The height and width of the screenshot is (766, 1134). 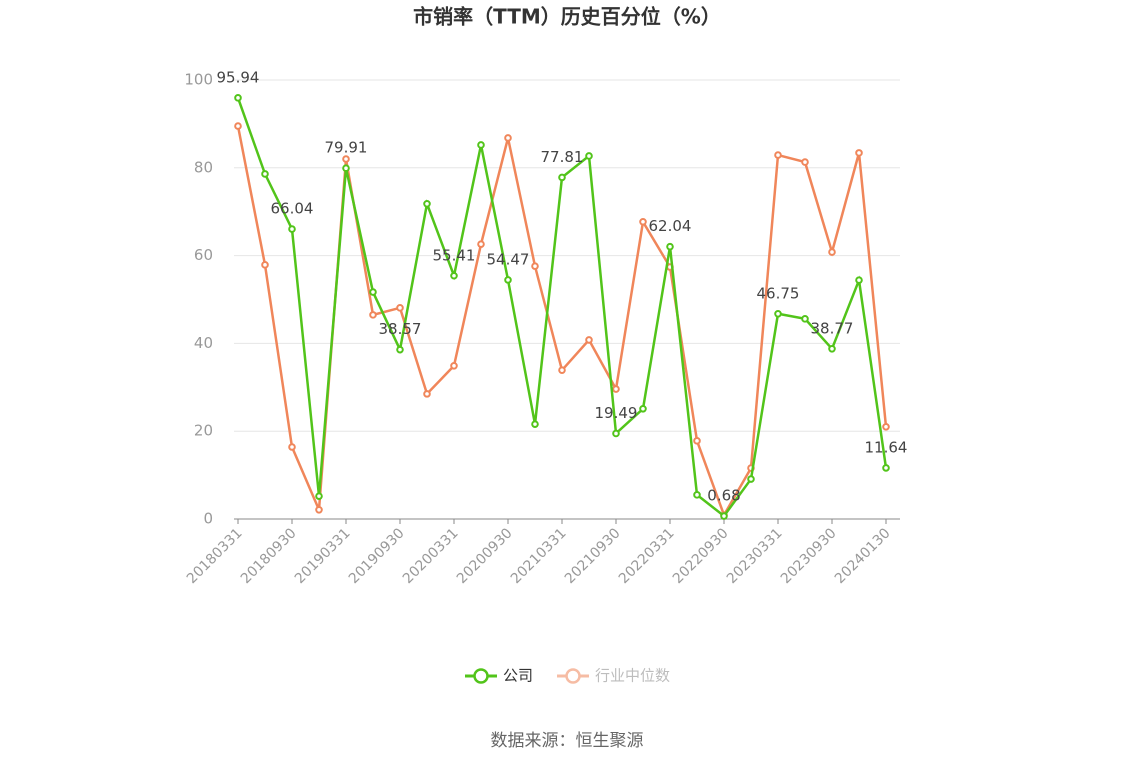 What do you see at coordinates (323, 556) in the screenshot?
I see `x-tick-label: 20190331` at bounding box center [323, 556].